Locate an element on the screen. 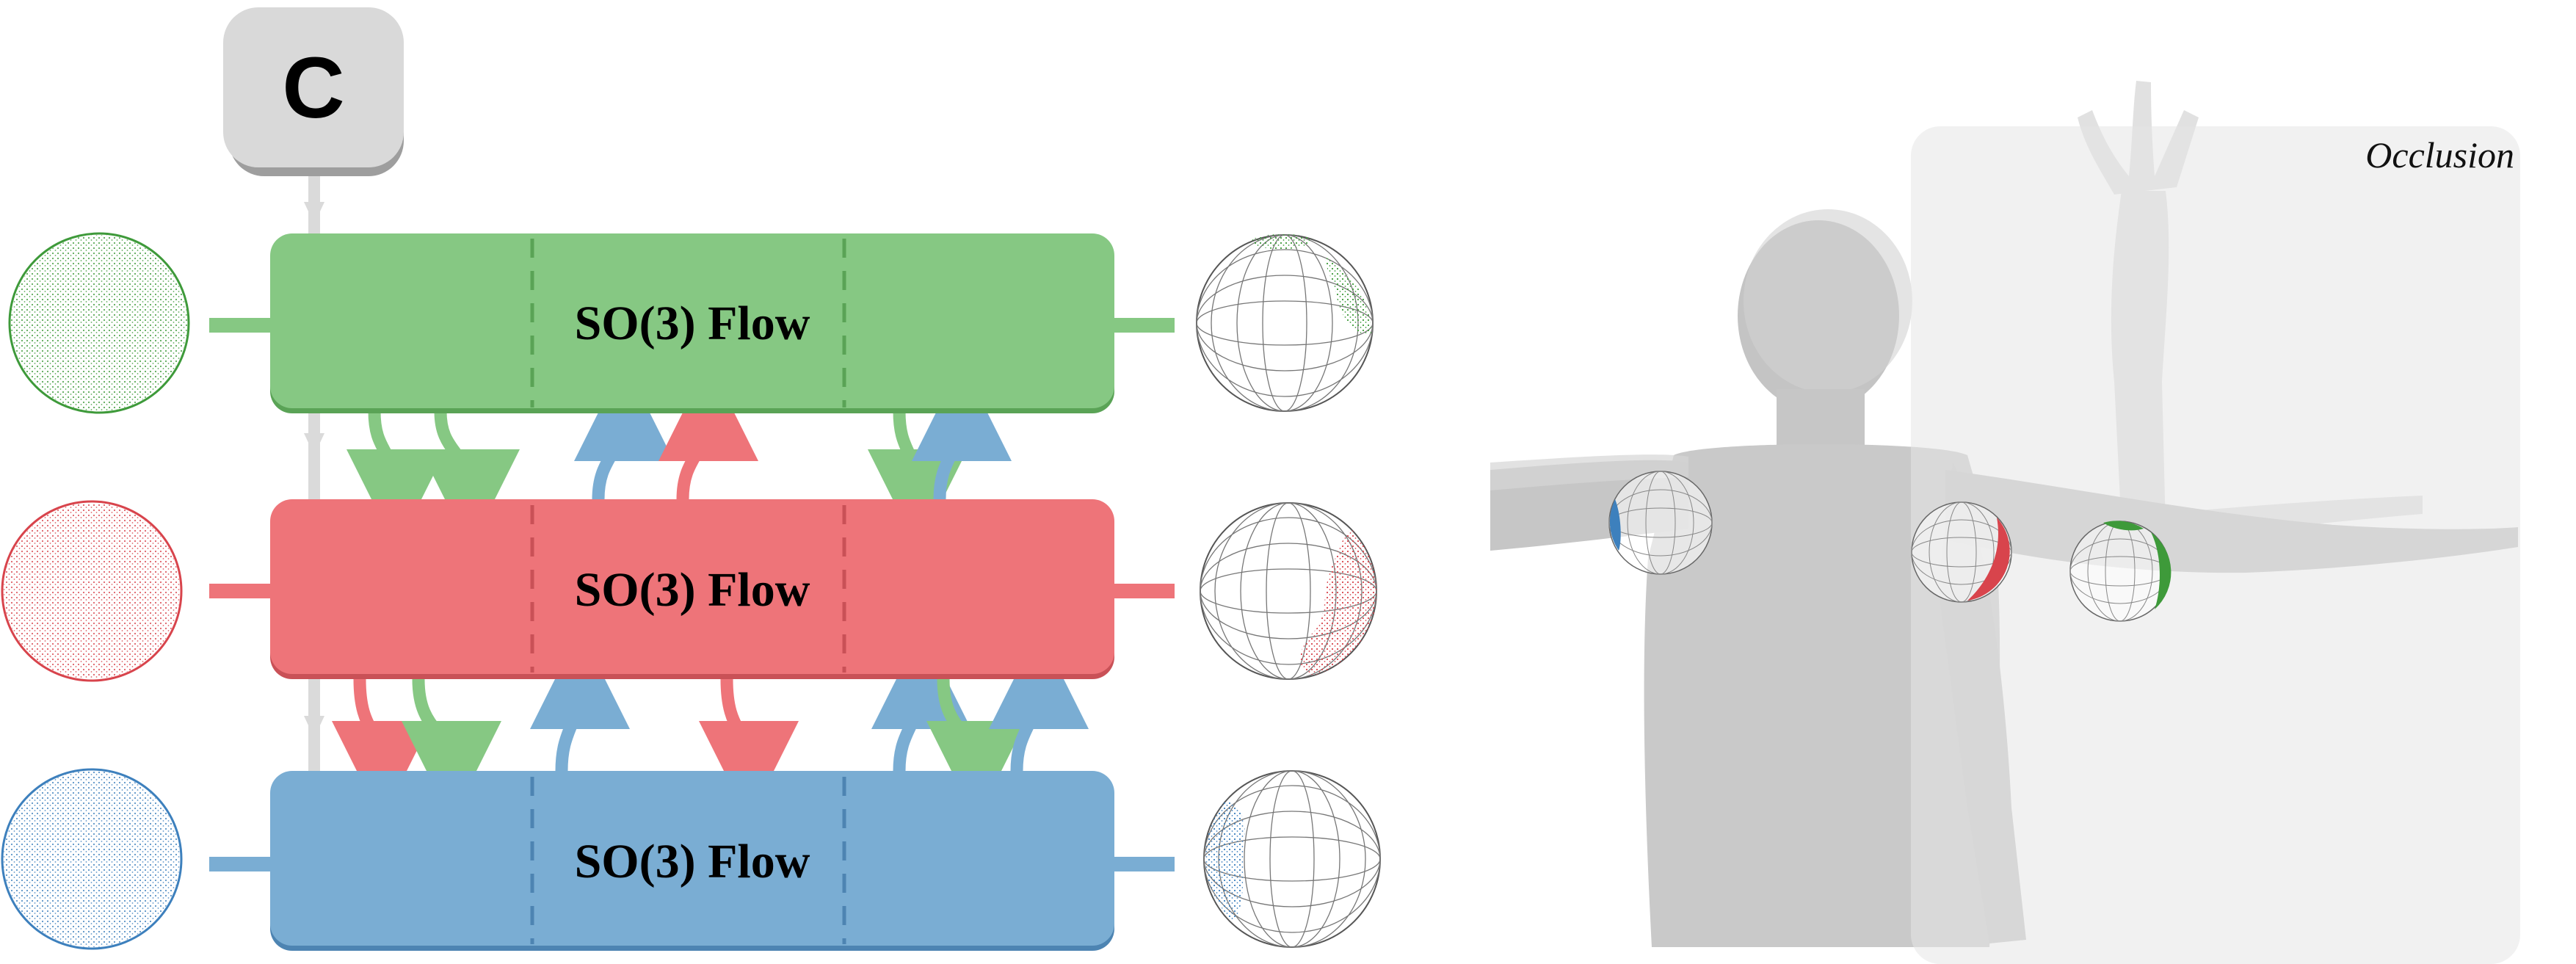 Image resolution: width=2576 pixels, height=964 pixels. output-sphere-blue is located at coordinates (1292, 859).